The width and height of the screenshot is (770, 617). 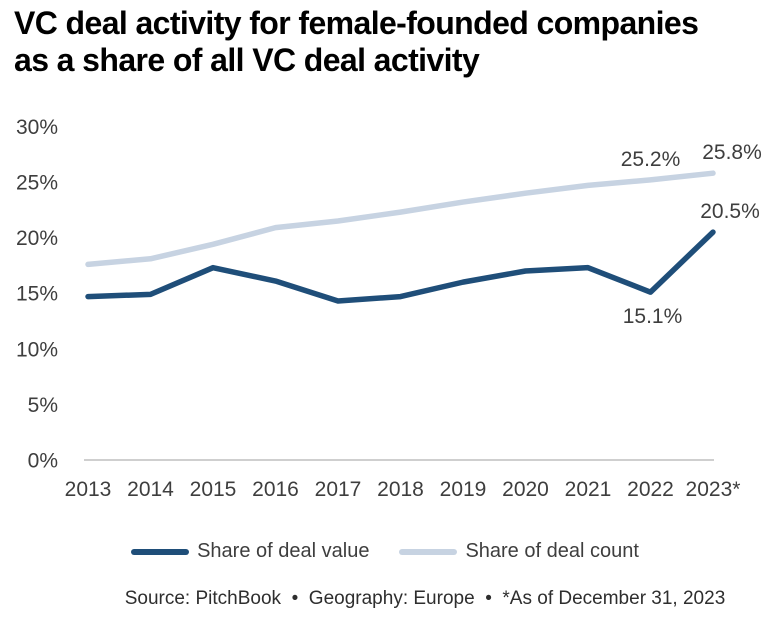 I want to click on x-tick-label: 2014, so click(x=150, y=489).